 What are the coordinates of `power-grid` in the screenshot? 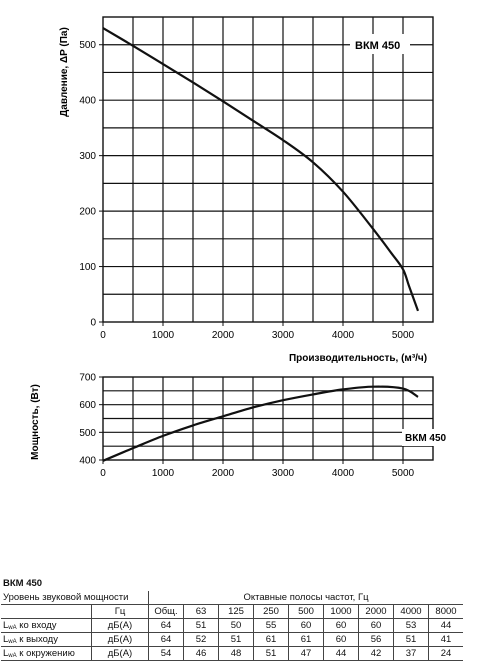 It's located at (268, 418).